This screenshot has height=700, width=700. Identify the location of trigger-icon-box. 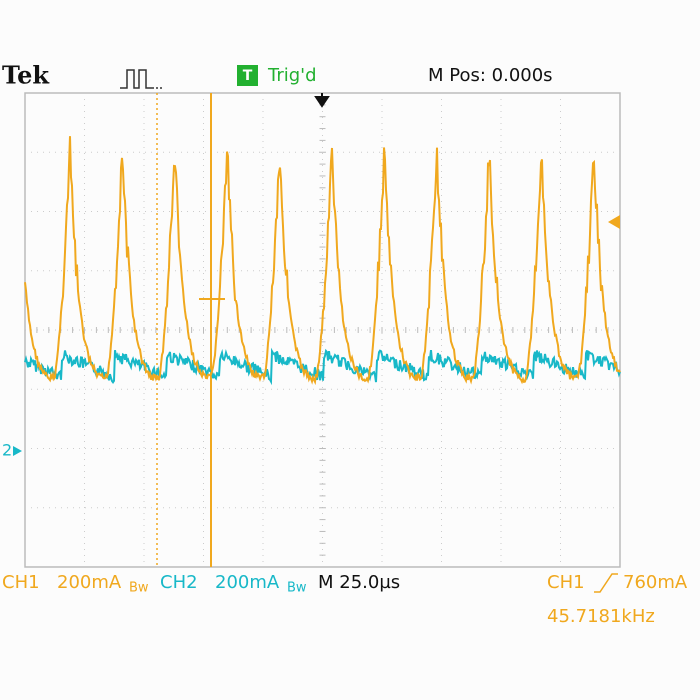
(247, 75).